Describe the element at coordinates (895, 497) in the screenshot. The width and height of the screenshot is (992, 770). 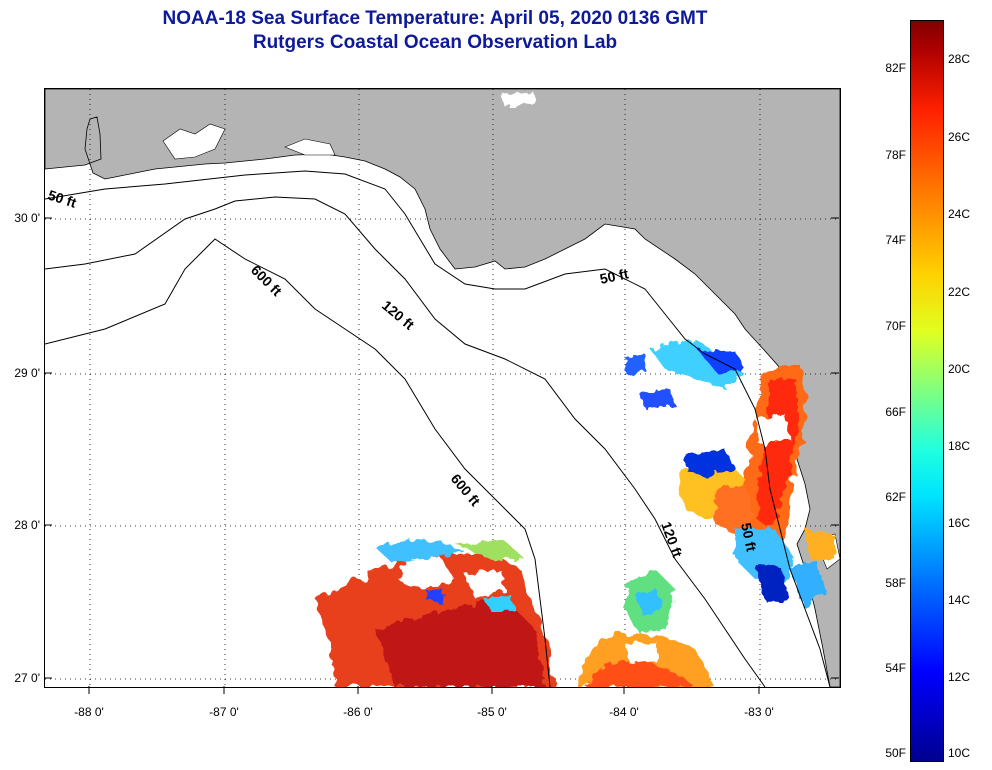
I see `colorbar-label-62f: 62F` at that location.